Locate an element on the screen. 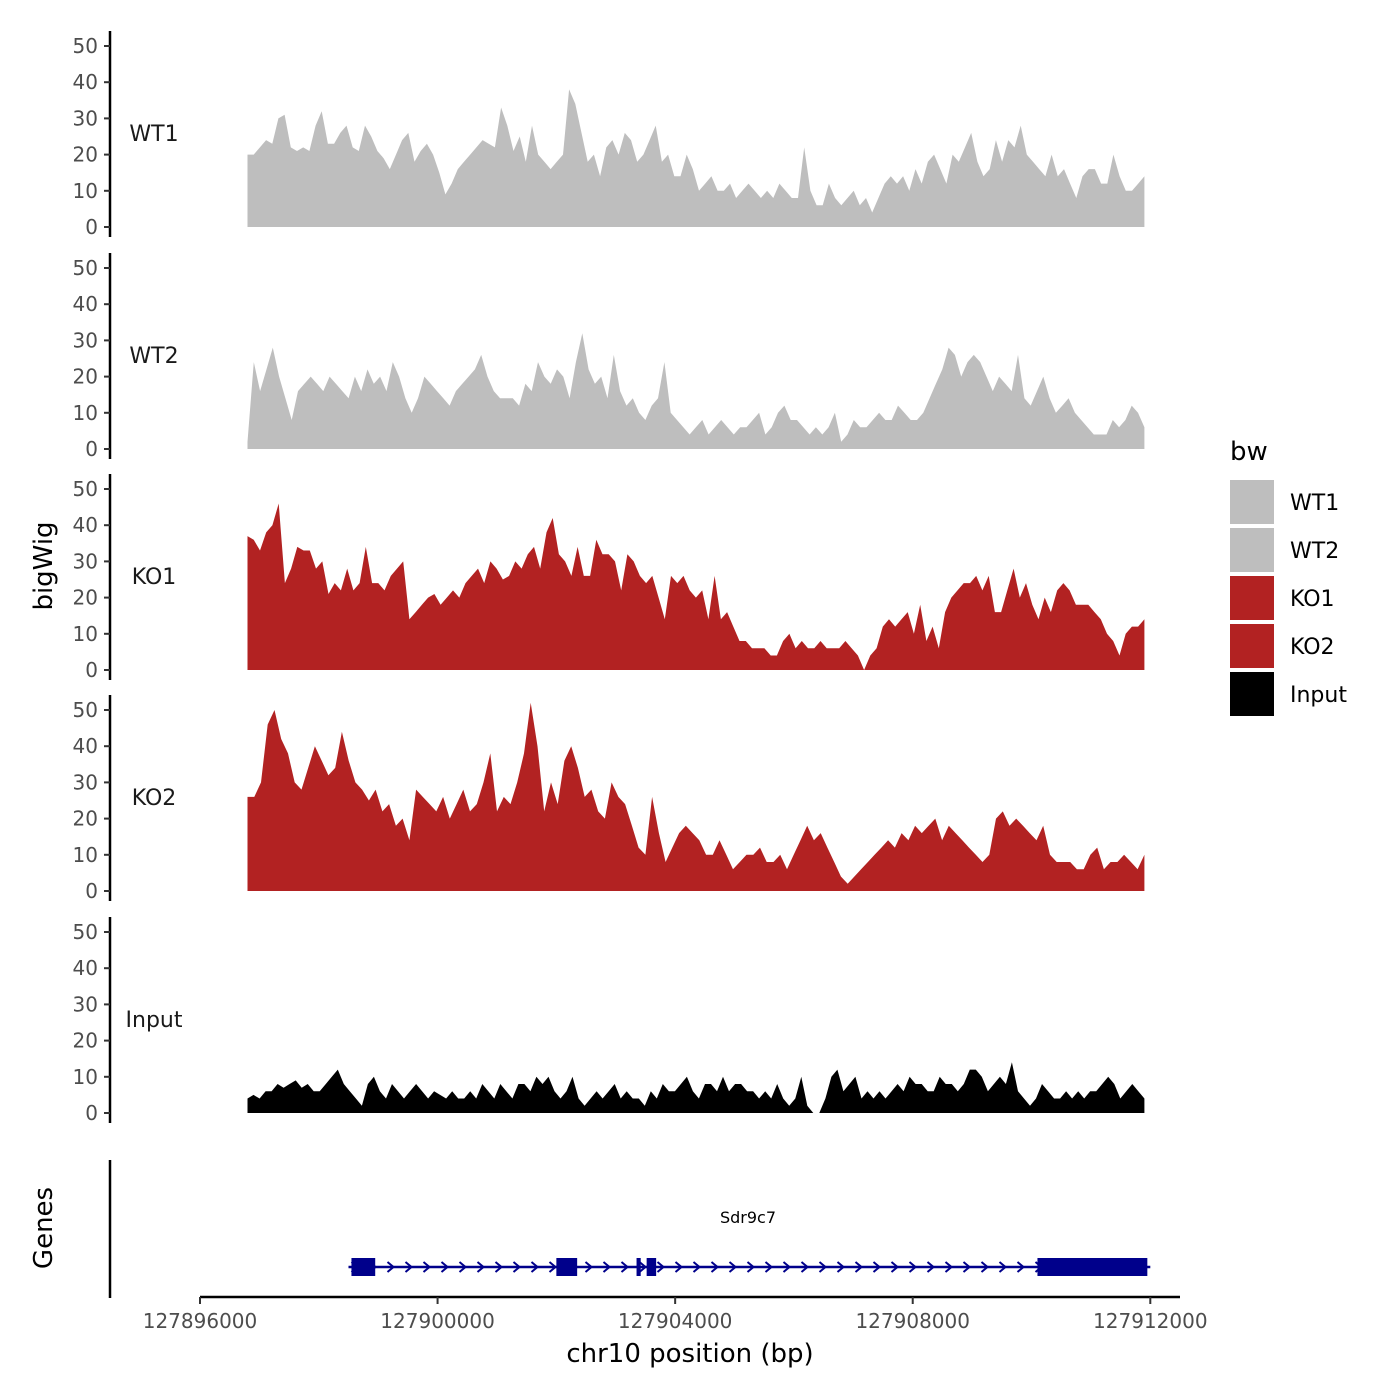  area-wt2 is located at coordinates (696, 391).